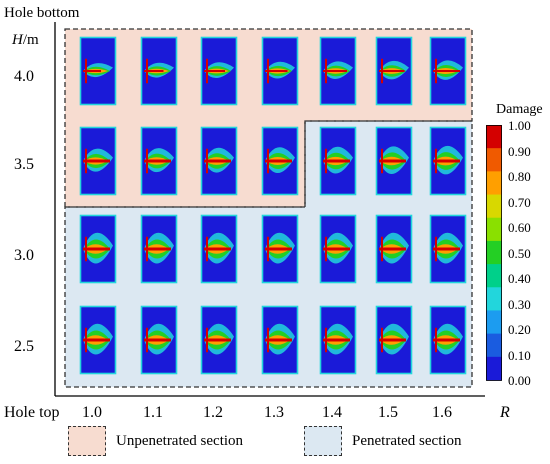 This screenshot has width=550, height=464. What do you see at coordinates (213, 412) in the screenshot?
I see `x-tick-1-2: 1.2` at bounding box center [213, 412].